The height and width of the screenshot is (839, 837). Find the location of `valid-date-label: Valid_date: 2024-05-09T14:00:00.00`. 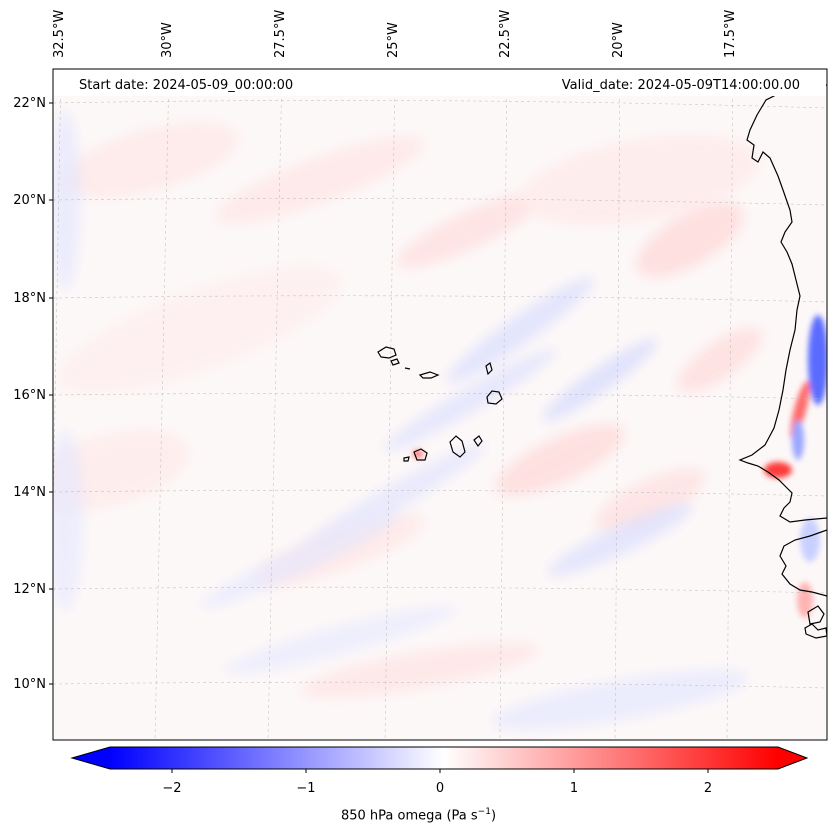

valid-date-label: Valid_date: 2024-05-09T14:00:00.00 is located at coordinates (680, 85).